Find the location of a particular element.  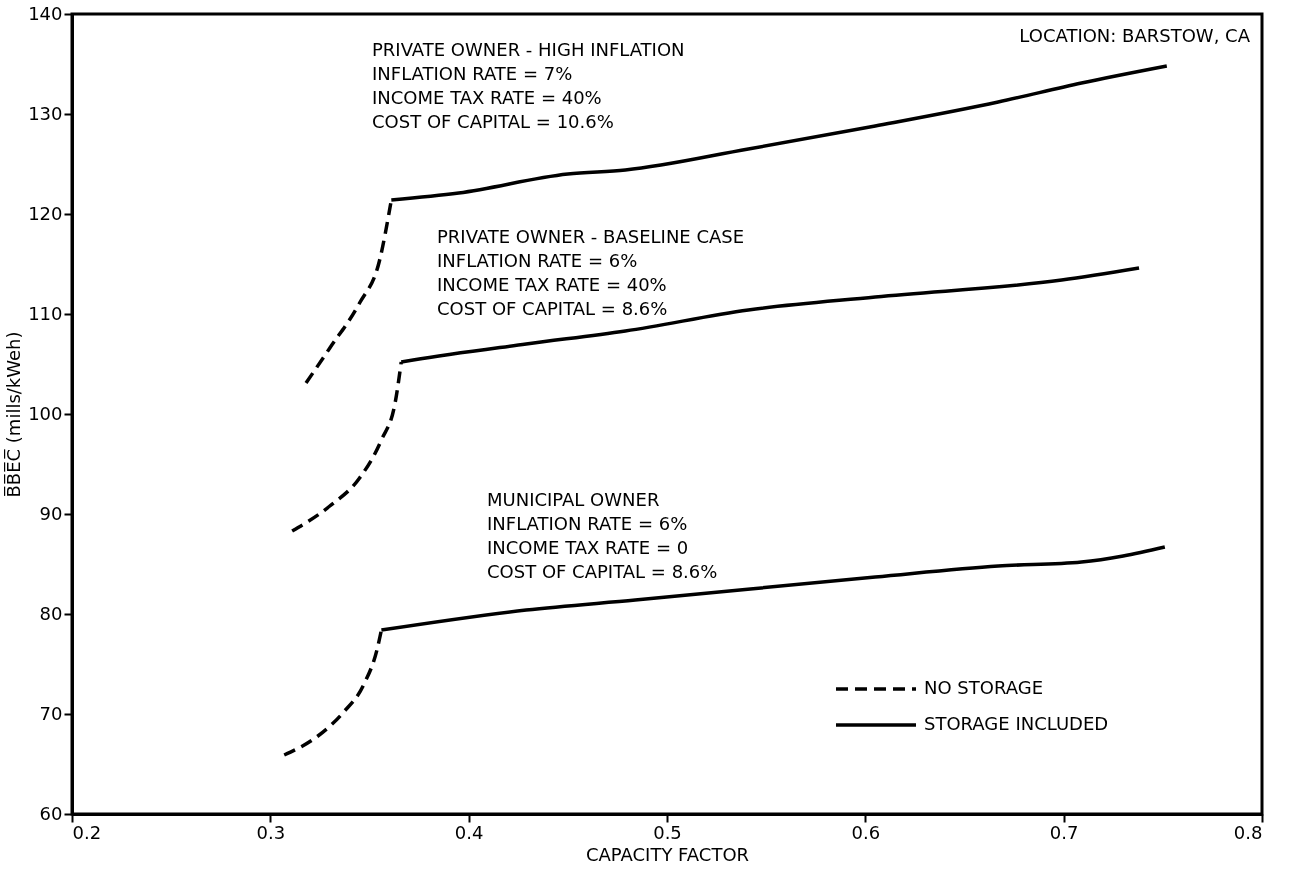

x-tick-label: 0.2 is located at coordinates (87, 832).